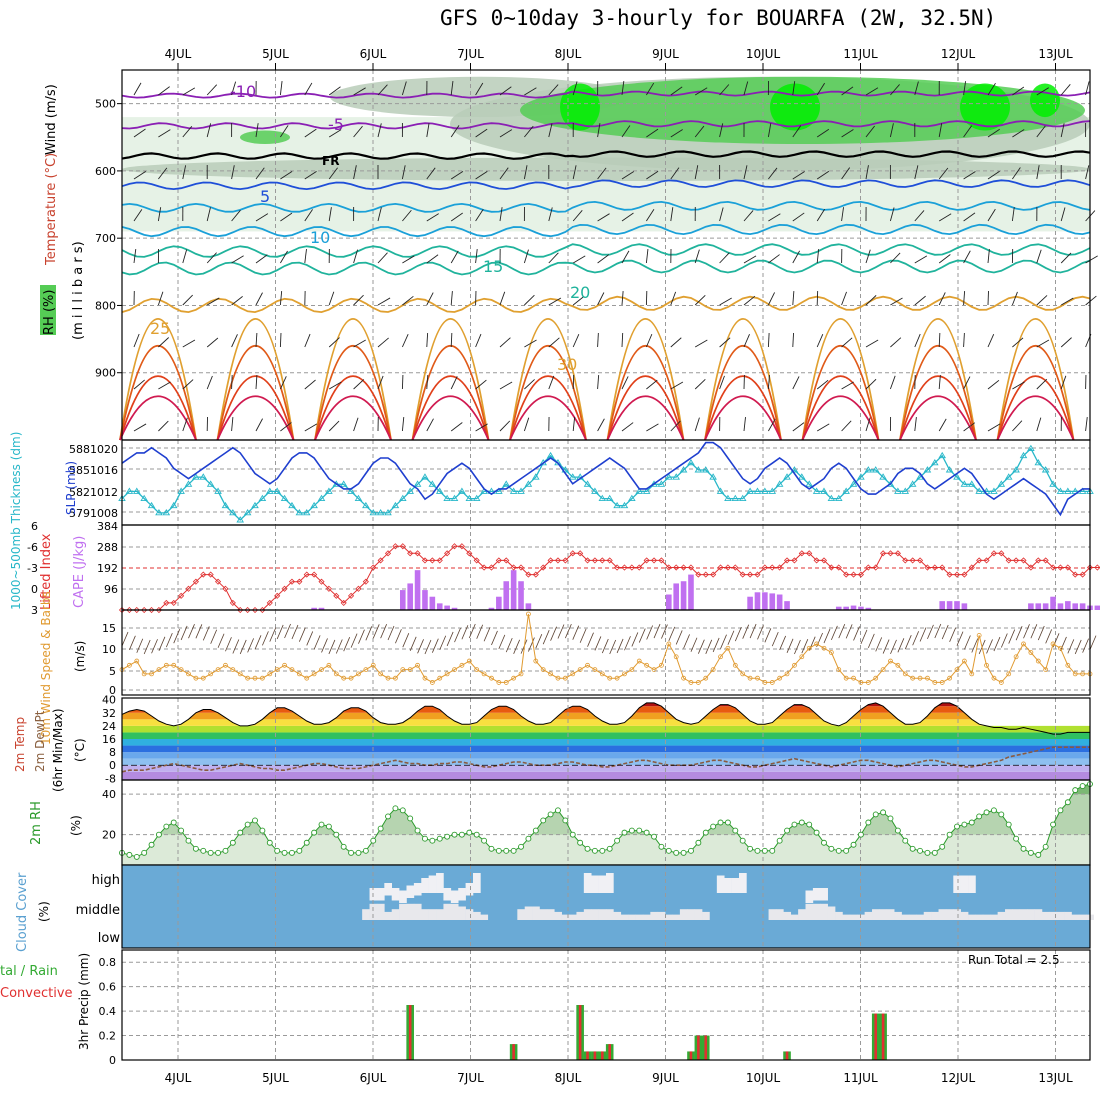 Image resolution: width=1100 pixels, height=1100 pixels. Describe the element at coordinates (1014, 960) in the screenshot. I see `run-total: Run Total = 2.5` at that location.